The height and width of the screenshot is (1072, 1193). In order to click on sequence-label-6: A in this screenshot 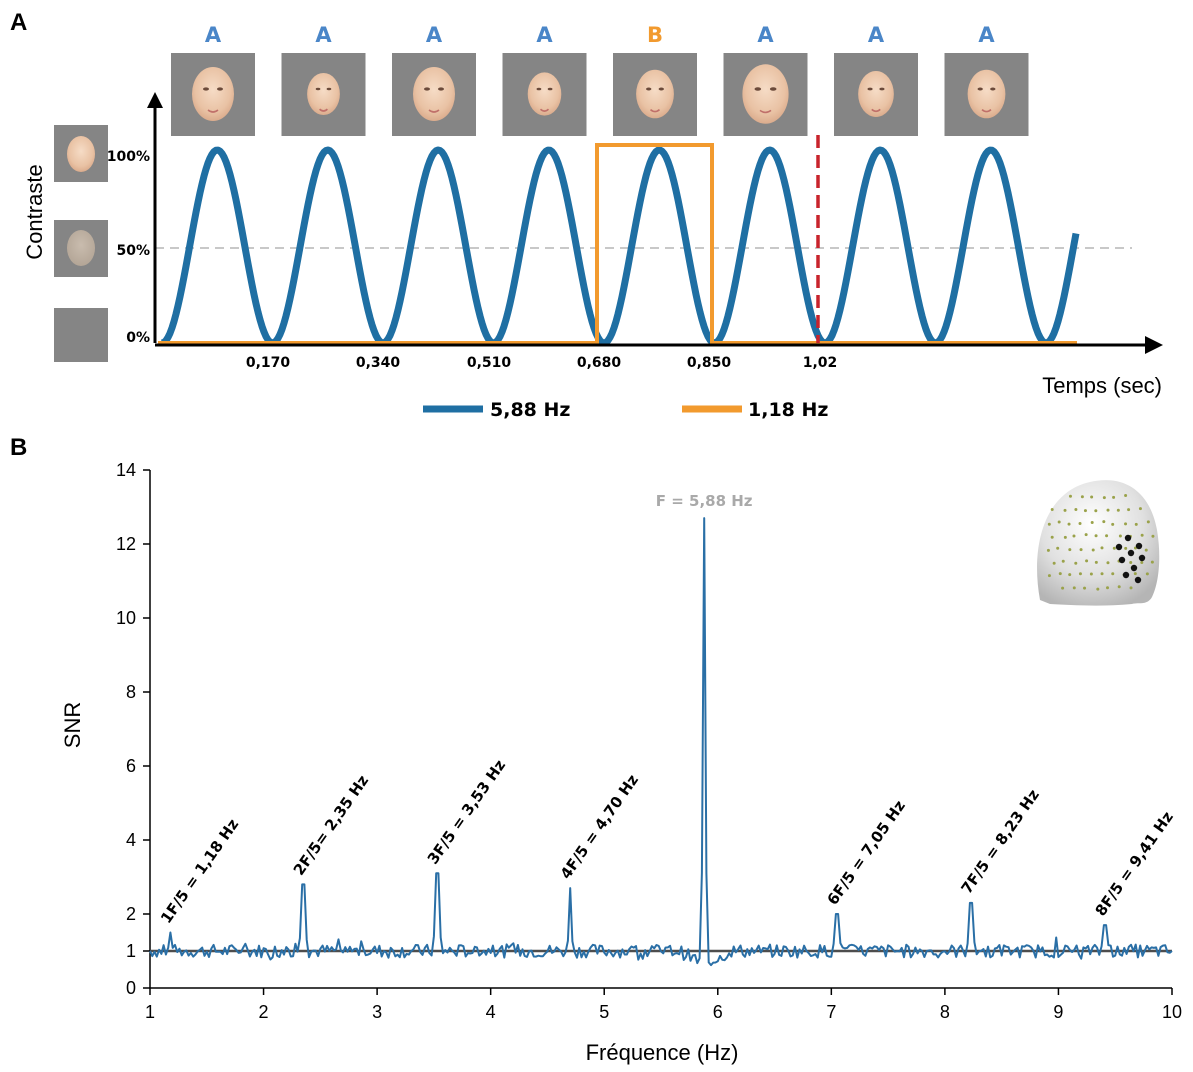, I will do `click(876, 35)`.